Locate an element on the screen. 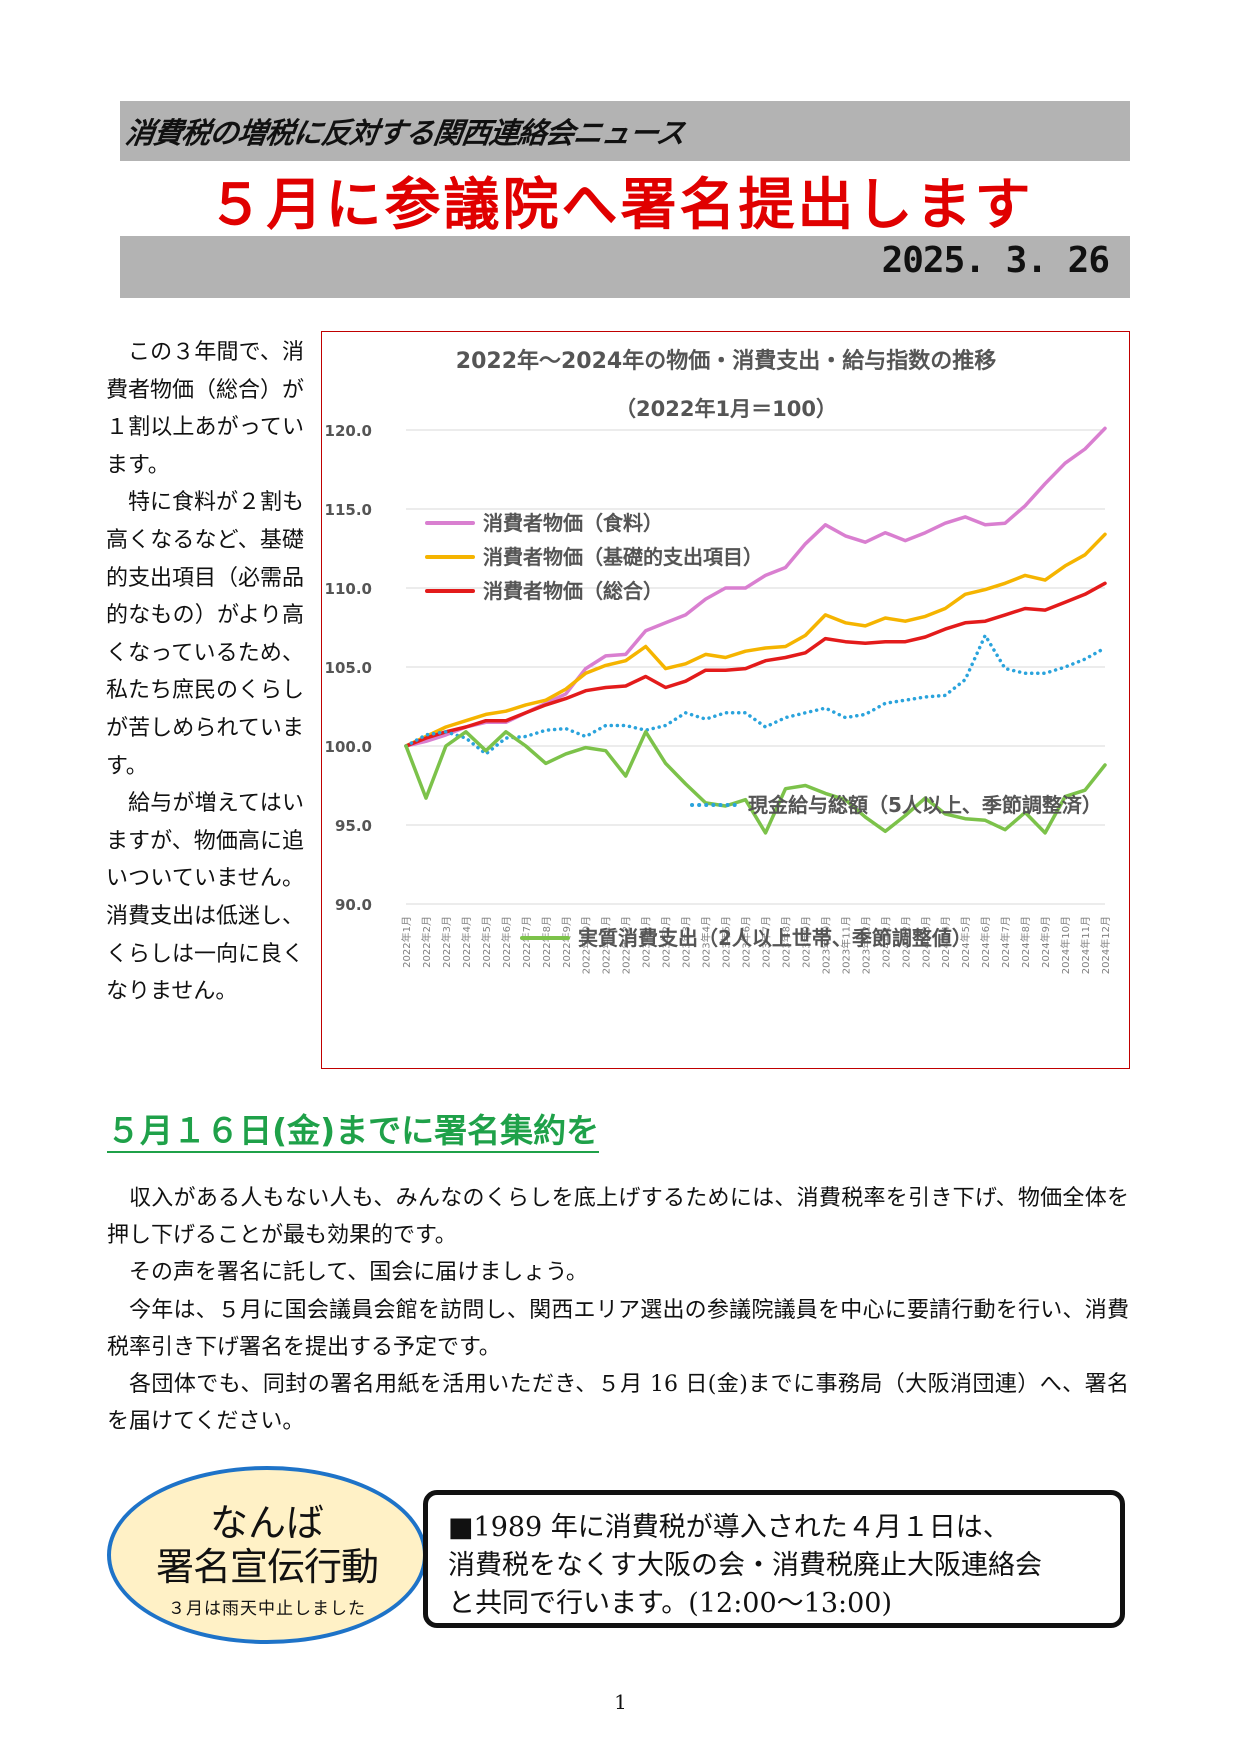 This screenshot has width=1241, height=1755. x-tick-label: 2024年1月 is located at coordinates (885, 942).